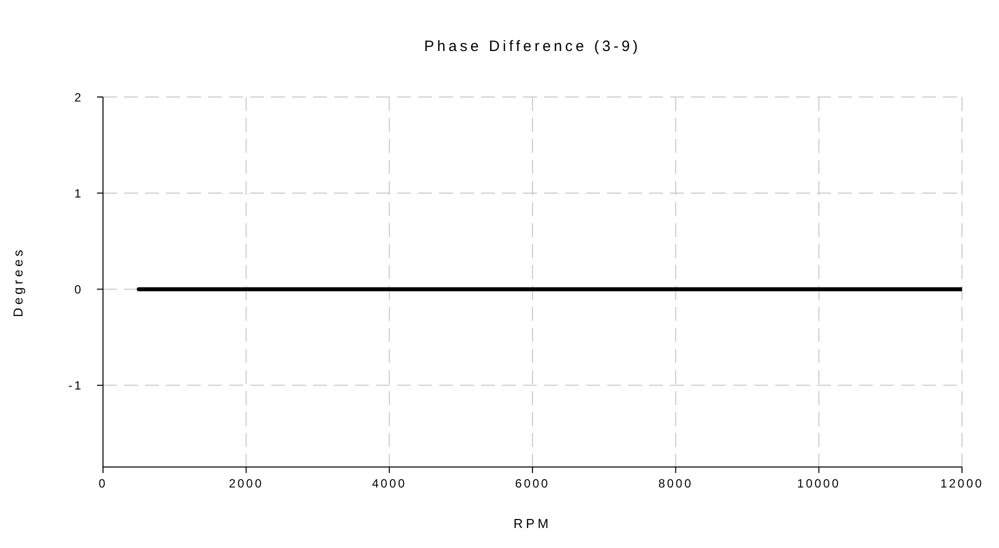  What do you see at coordinates (75, 385) in the screenshot?
I see `y-tick-label: -1` at bounding box center [75, 385].